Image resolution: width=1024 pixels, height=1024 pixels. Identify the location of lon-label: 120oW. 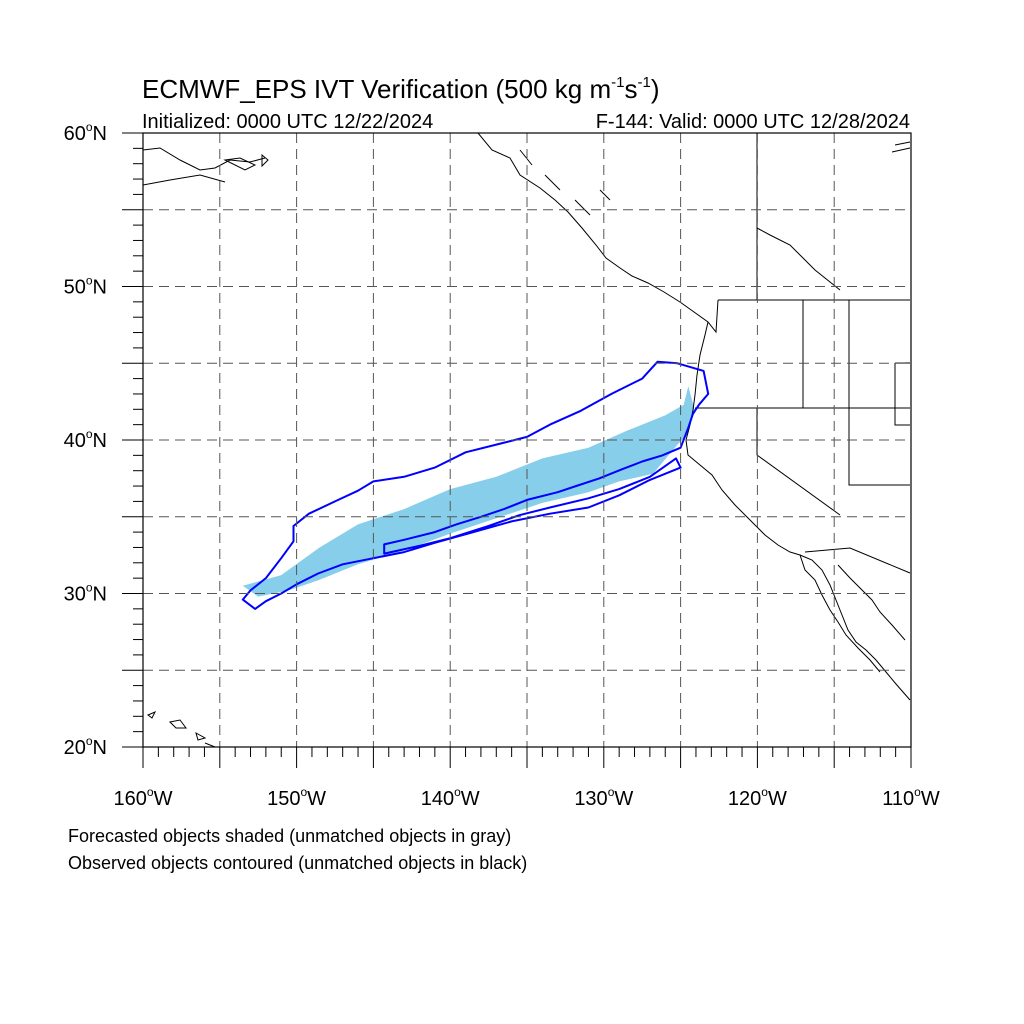
(757, 797).